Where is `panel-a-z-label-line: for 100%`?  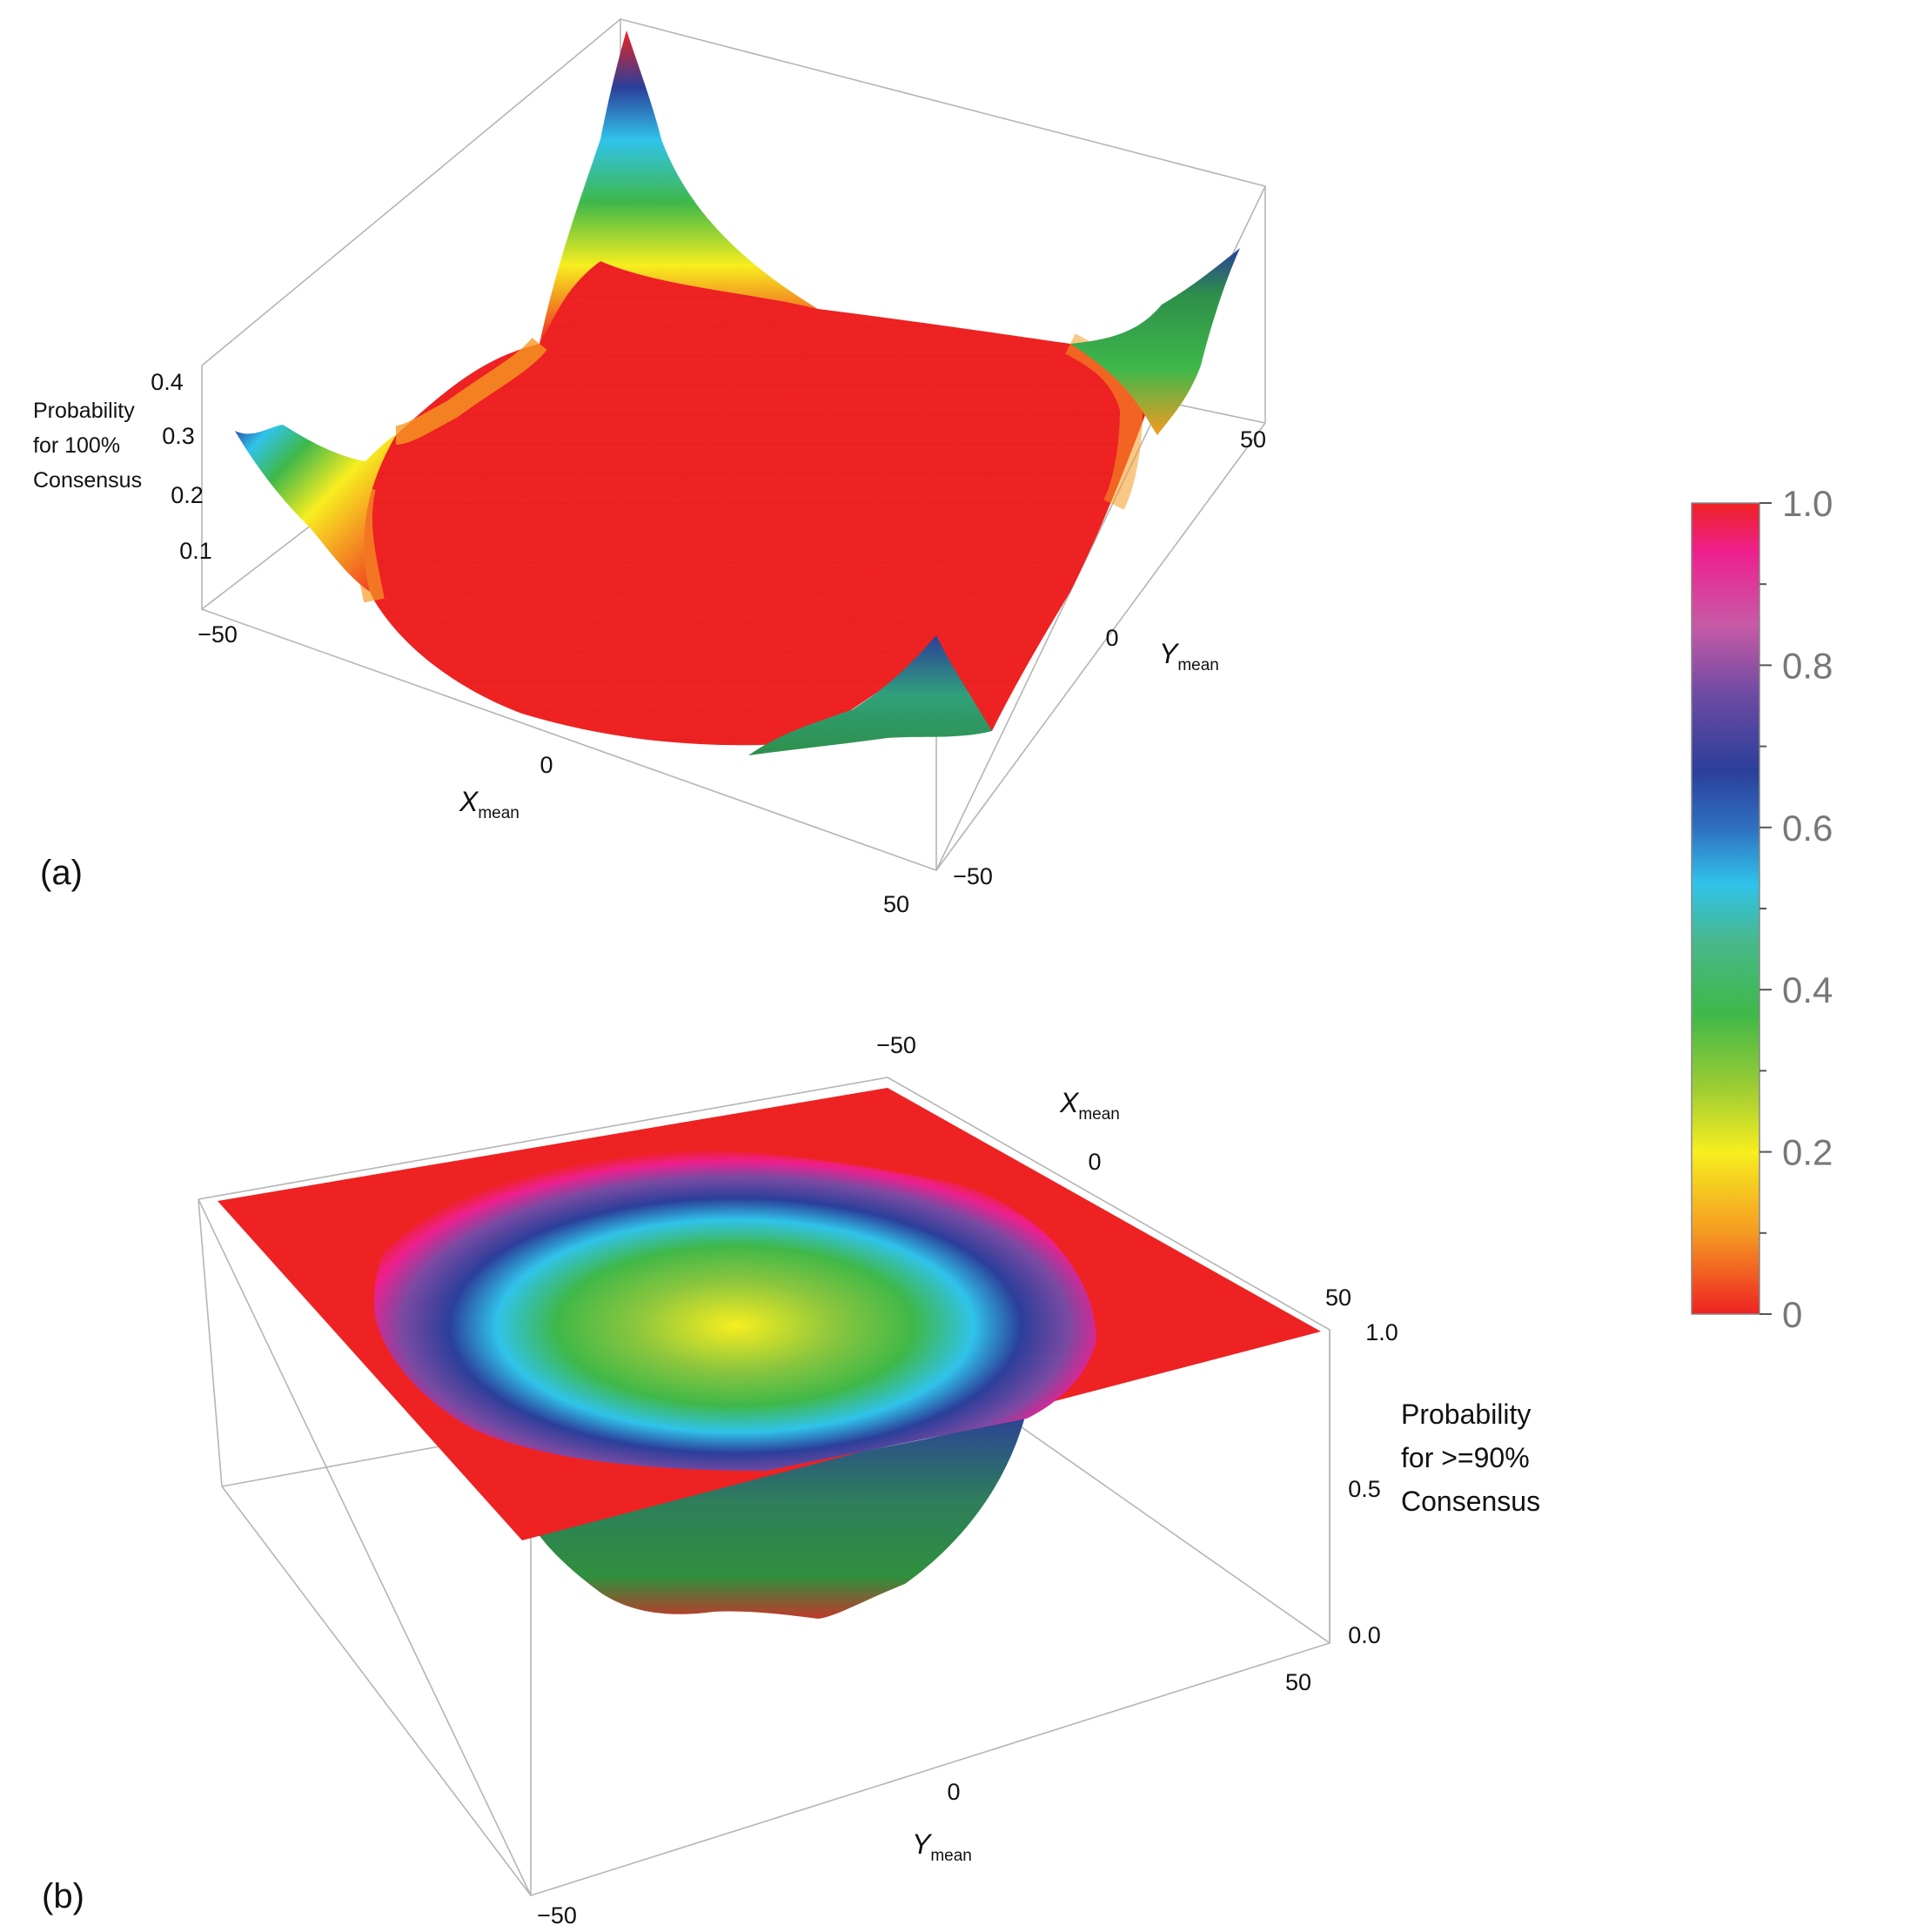 panel-a-z-label-line: for 100% is located at coordinates (77, 445).